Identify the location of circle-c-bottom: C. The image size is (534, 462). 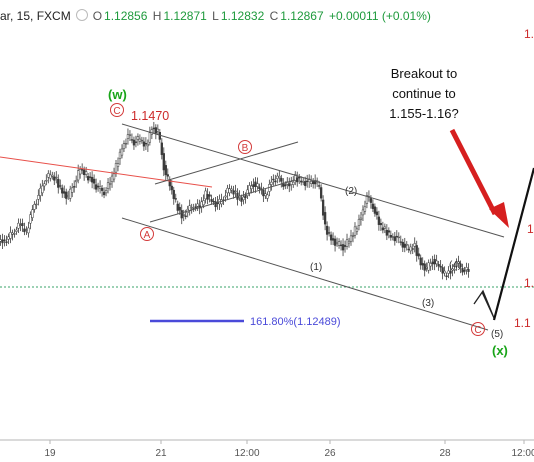
(478, 329).